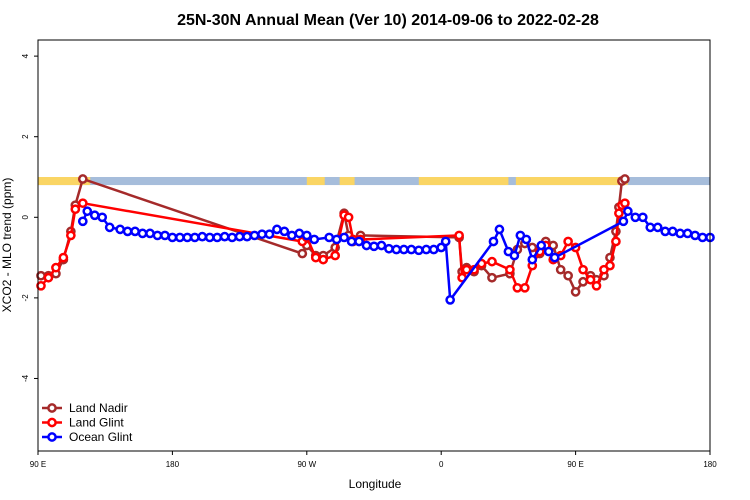 The height and width of the screenshot is (500, 750). I want to click on x-tick-label: 0, so click(441, 464).